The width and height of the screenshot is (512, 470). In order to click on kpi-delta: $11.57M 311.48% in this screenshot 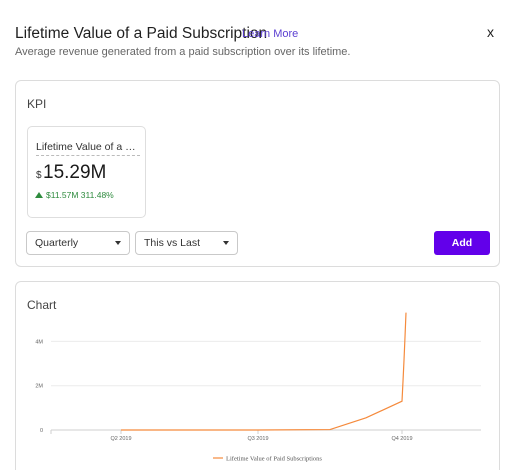, I will do `click(74, 195)`.